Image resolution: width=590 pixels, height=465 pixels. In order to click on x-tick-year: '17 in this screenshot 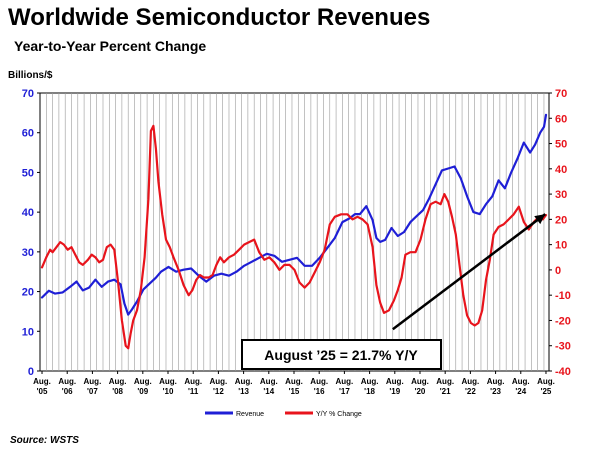, I will do `click(344, 391)`.